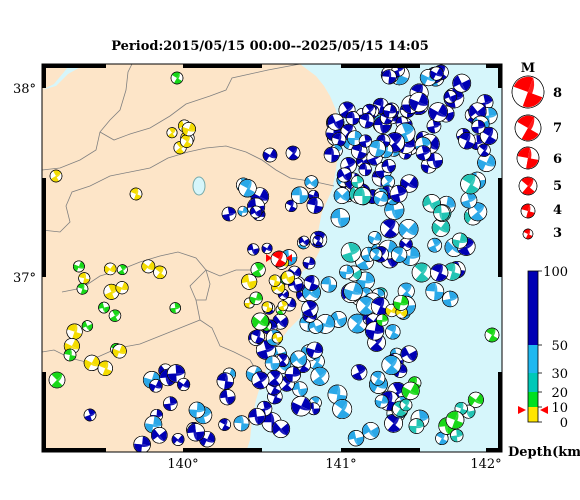 This screenshot has height=500, width=580. Describe the element at coordinates (442, 438) in the screenshot. I see `focal-mechanism-offshore` at that location.